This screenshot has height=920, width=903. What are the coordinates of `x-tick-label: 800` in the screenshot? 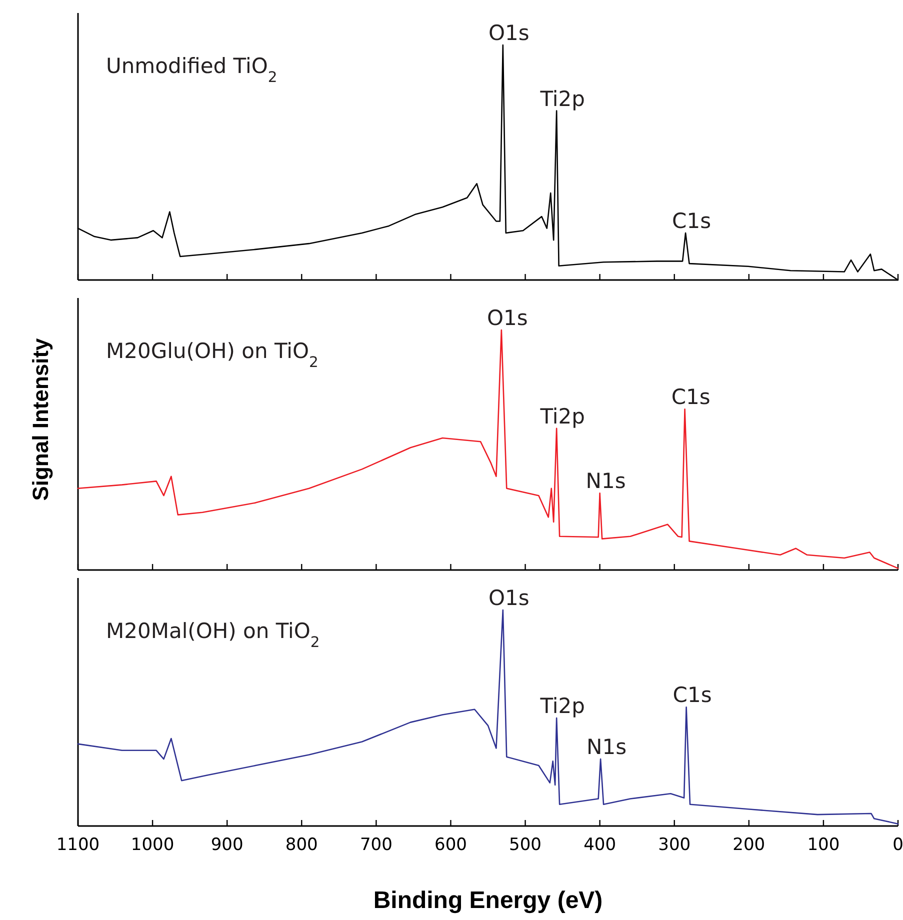 It's located at (301, 845).